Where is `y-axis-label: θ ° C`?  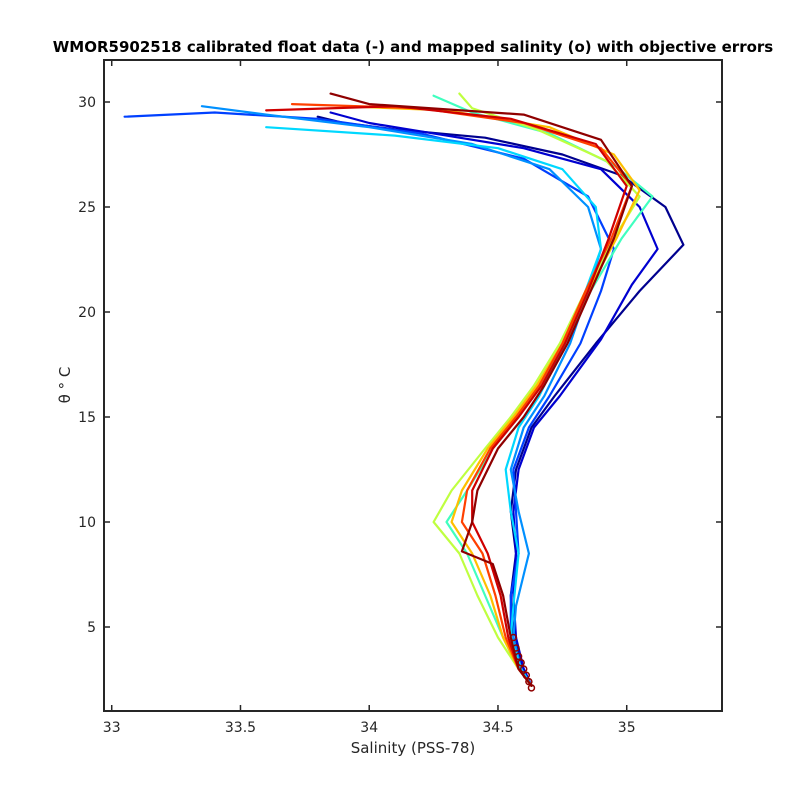
y-axis-label: θ ° C is located at coordinates (65, 385).